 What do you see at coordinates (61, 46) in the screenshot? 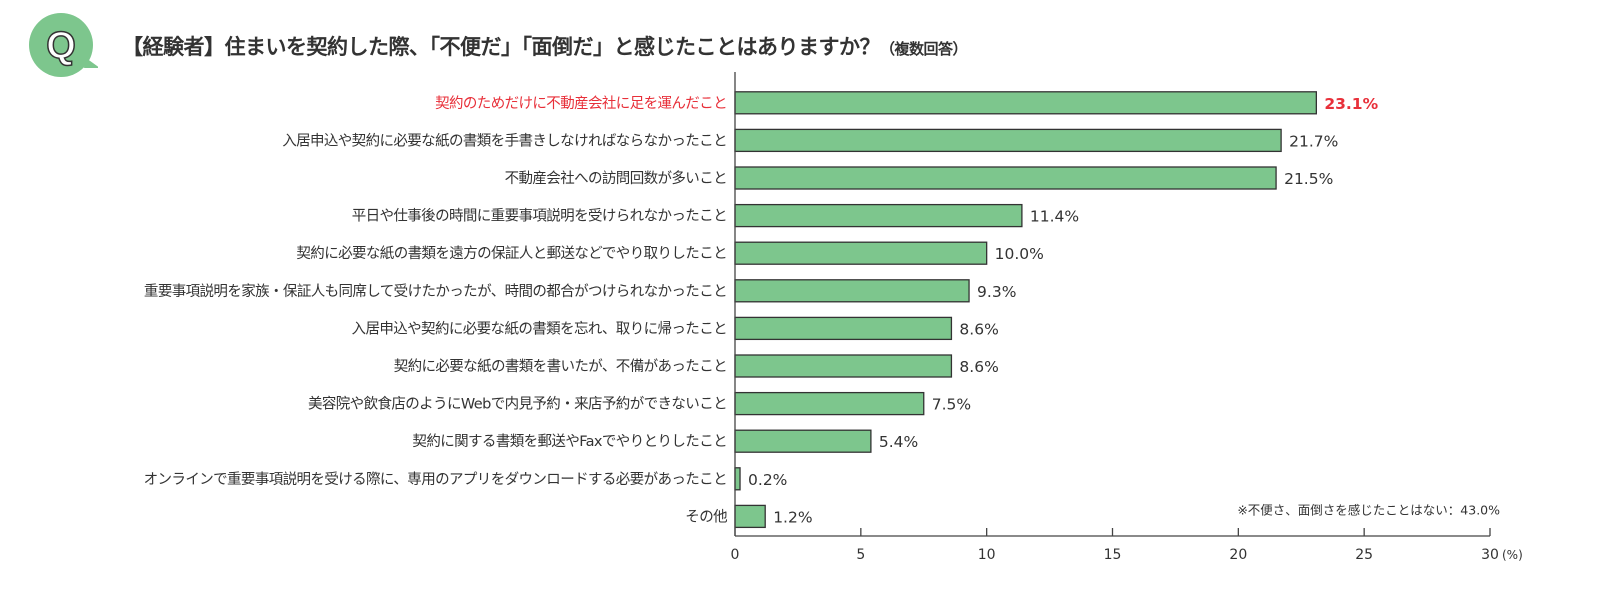
I see `q-letter: Q` at bounding box center [61, 46].